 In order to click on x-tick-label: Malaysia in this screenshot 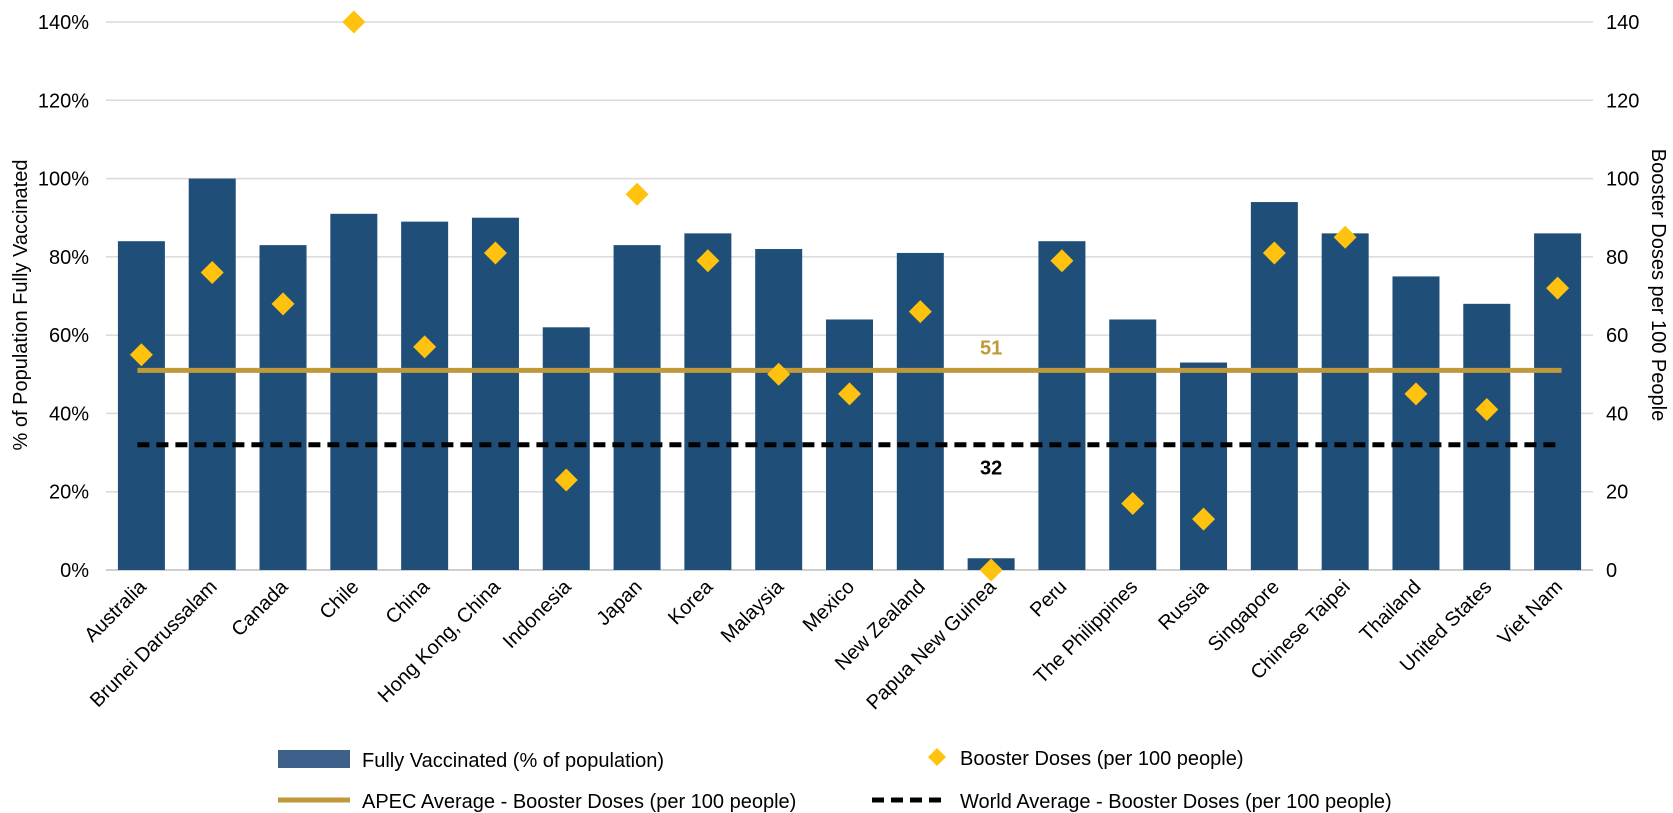, I will do `click(753, 611)`.